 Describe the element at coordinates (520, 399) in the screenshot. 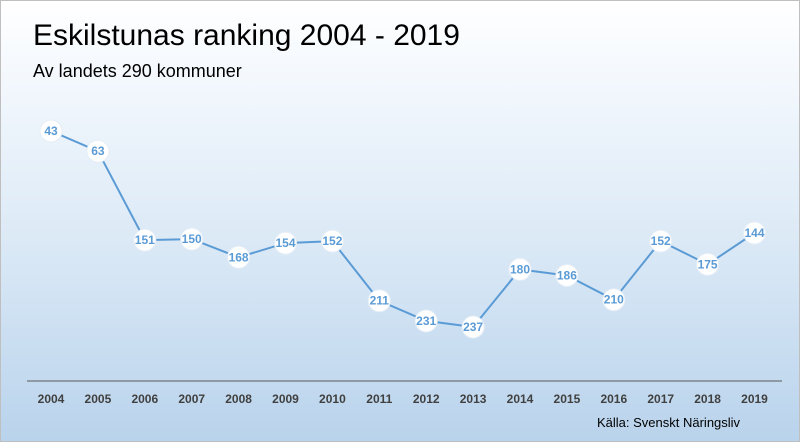

I see `x-tick-label: 2014` at that location.